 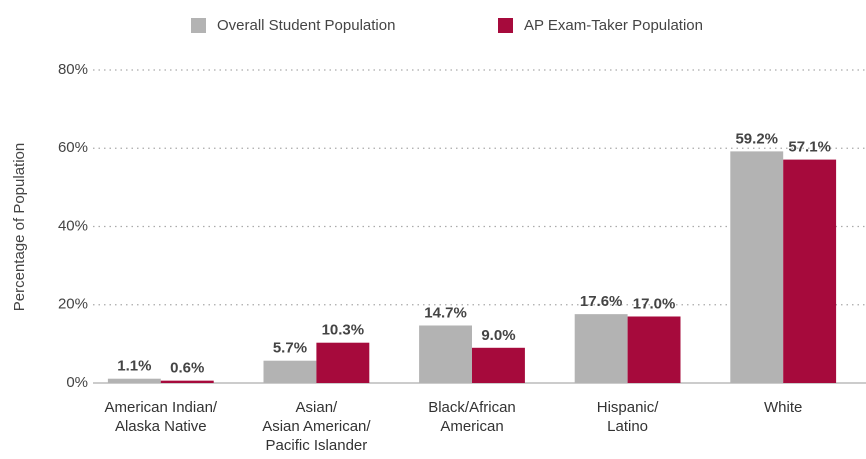 What do you see at coordinates (601, 301) in the screenshot?
I see `value-label: 17.6%` at bounding box center [601, 301].